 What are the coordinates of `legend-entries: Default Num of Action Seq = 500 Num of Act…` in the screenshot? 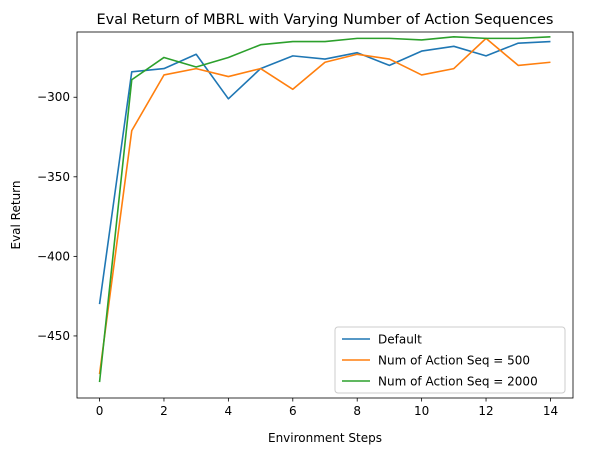 It's located at (440, 361).